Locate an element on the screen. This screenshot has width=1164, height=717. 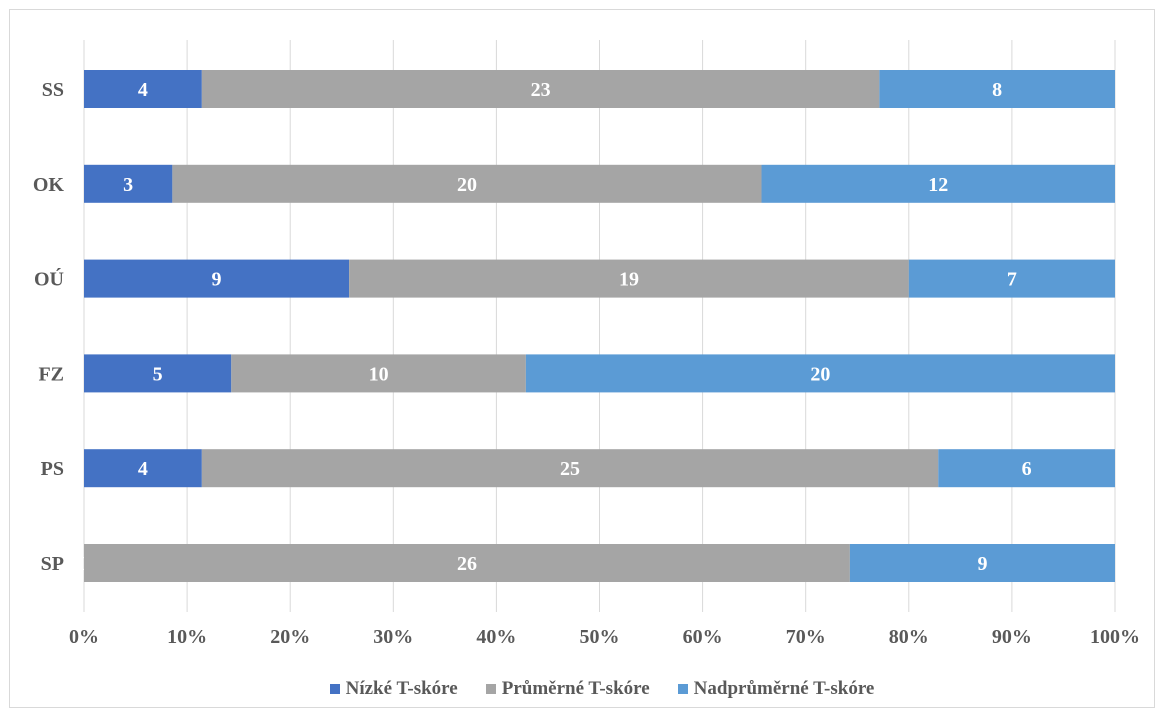
x-tick-label: 0% is located at coordinates (84, 637).